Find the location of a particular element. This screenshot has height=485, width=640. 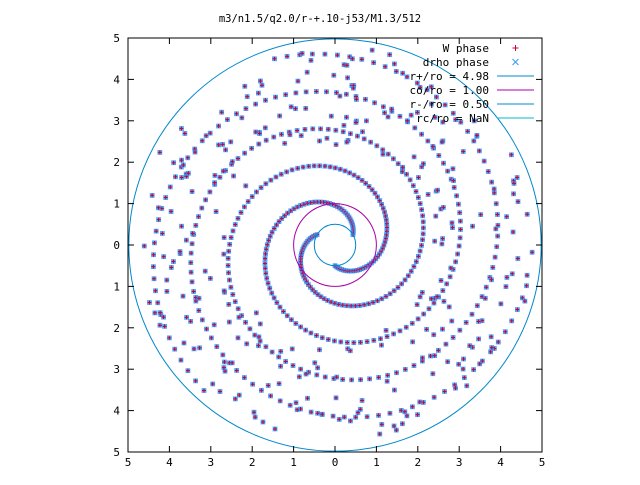

legend-swatch-w-phase is located at coordinates (515, 48).